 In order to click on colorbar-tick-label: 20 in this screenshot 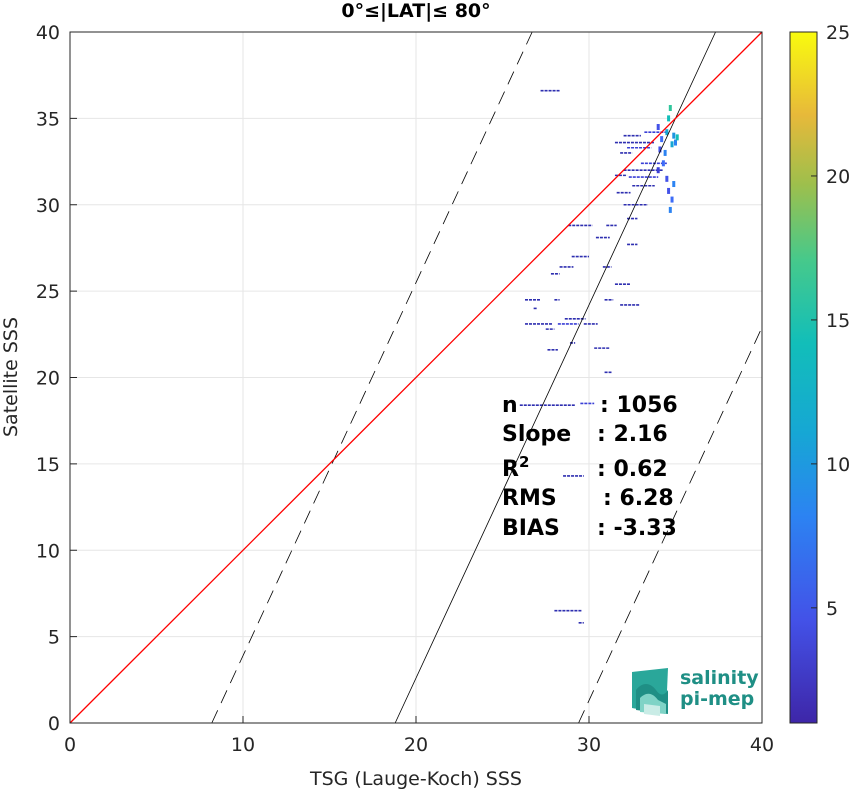, I will do `click(838, 177)`.